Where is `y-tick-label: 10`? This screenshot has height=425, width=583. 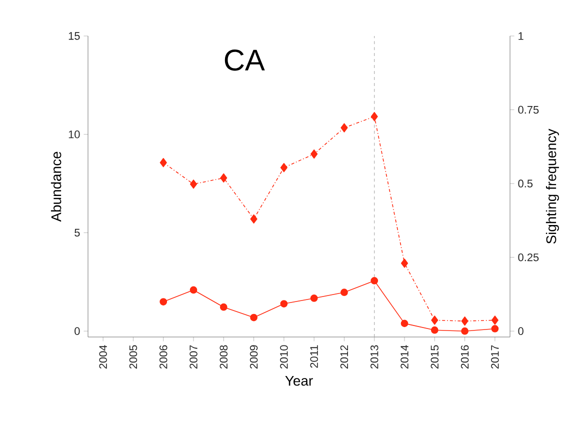
y-tick-label: 10 is located at coordinates (74, 134).